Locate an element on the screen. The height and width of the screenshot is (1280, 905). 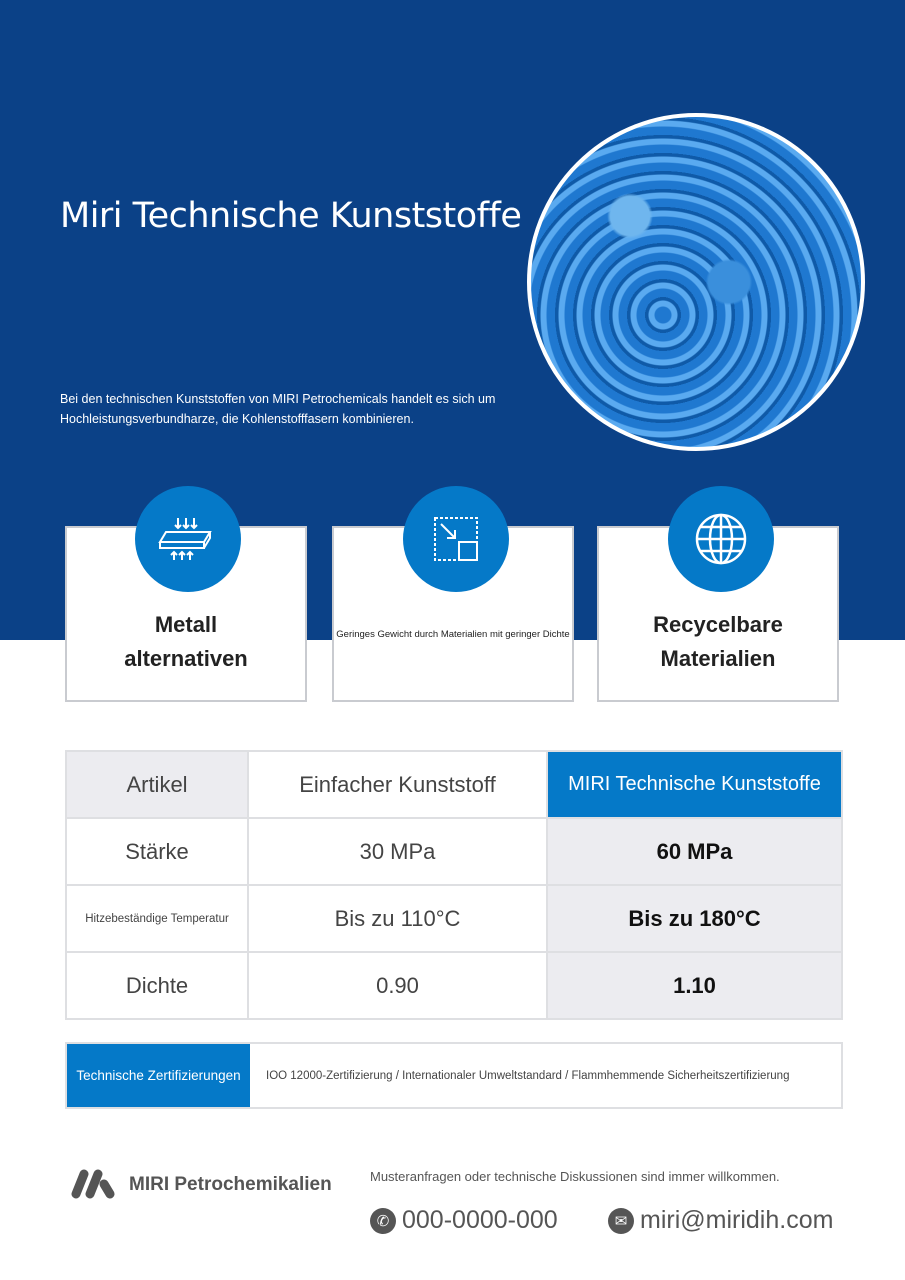
cell: 30 MPa is located at coordinates (397, 851).